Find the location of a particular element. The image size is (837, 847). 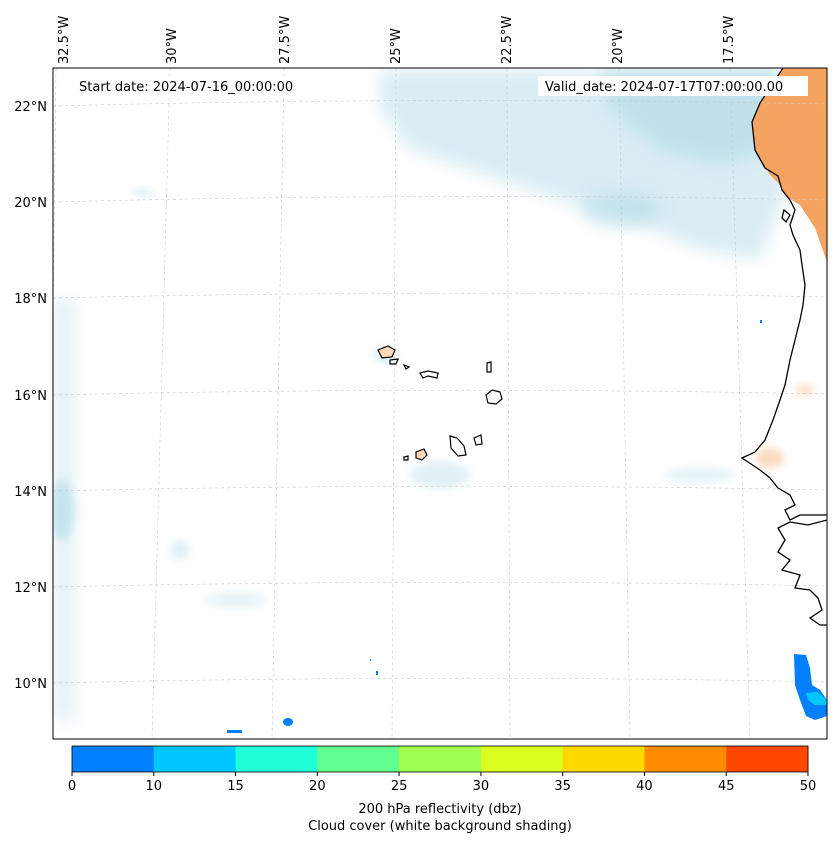

colorbar-ticks: 0 10 15 20 25 30 35 40 45 50 is located at coordinates (442, 783).